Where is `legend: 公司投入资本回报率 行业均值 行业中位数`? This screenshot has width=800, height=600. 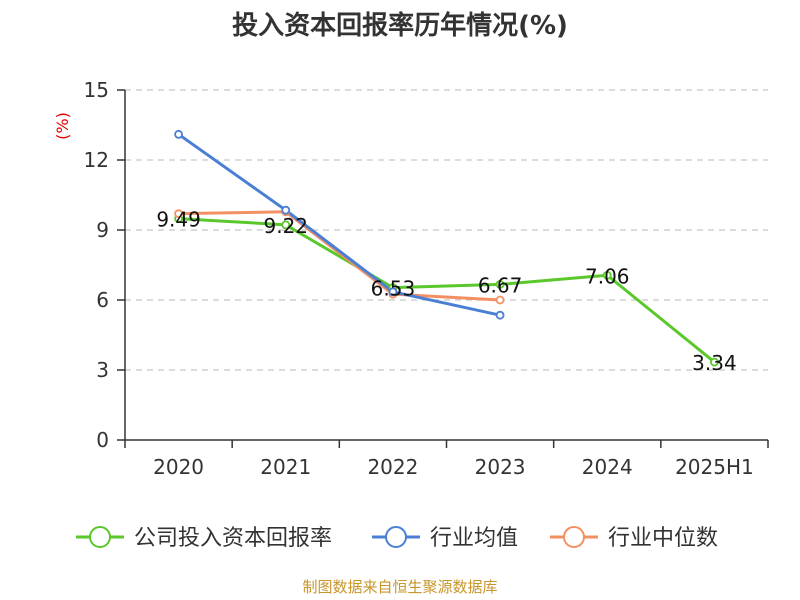 legend: 公司投入资本回报率 行业均值 行业中位数 is located at coordinates (397, 538).